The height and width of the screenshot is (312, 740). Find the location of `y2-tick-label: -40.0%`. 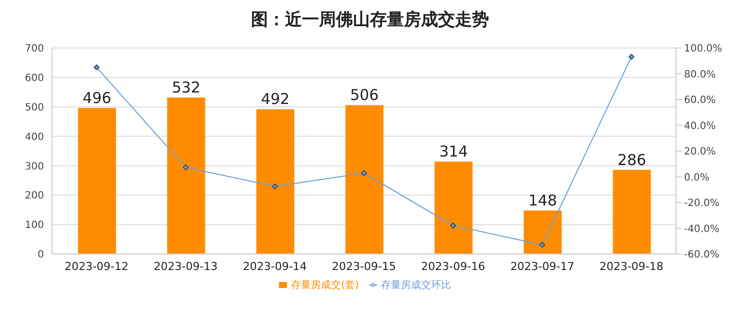

y2-tick-label: -40.0% is located at coordinates (702, 229).